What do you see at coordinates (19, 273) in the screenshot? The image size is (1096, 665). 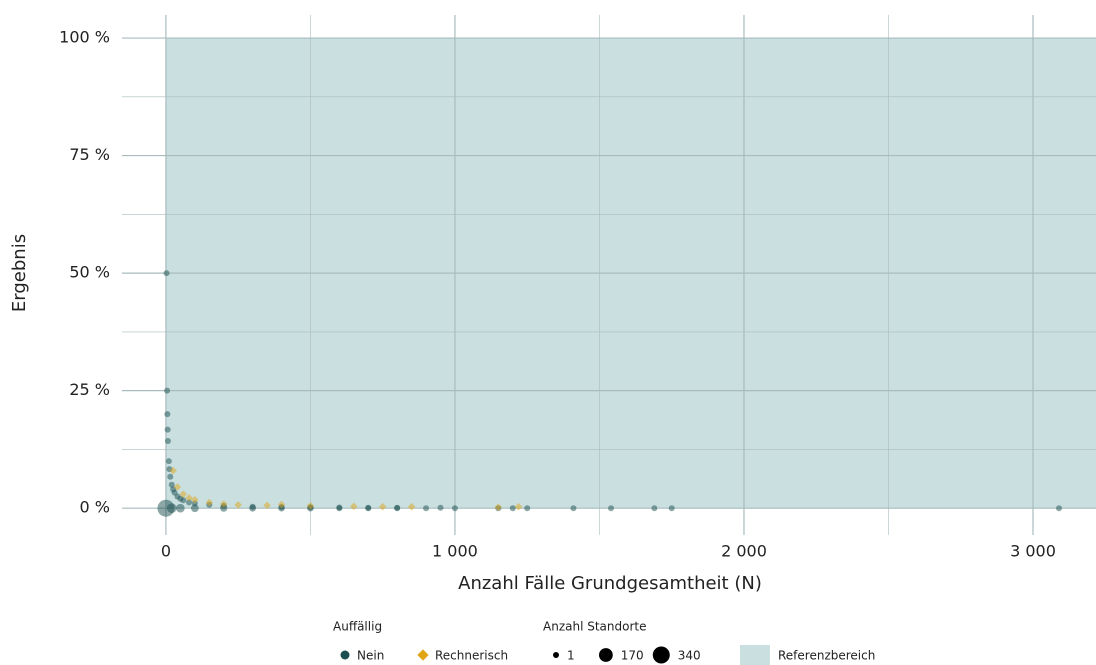 I see `y-axis-label: Ergebnis` at bounding box center [19, 273].